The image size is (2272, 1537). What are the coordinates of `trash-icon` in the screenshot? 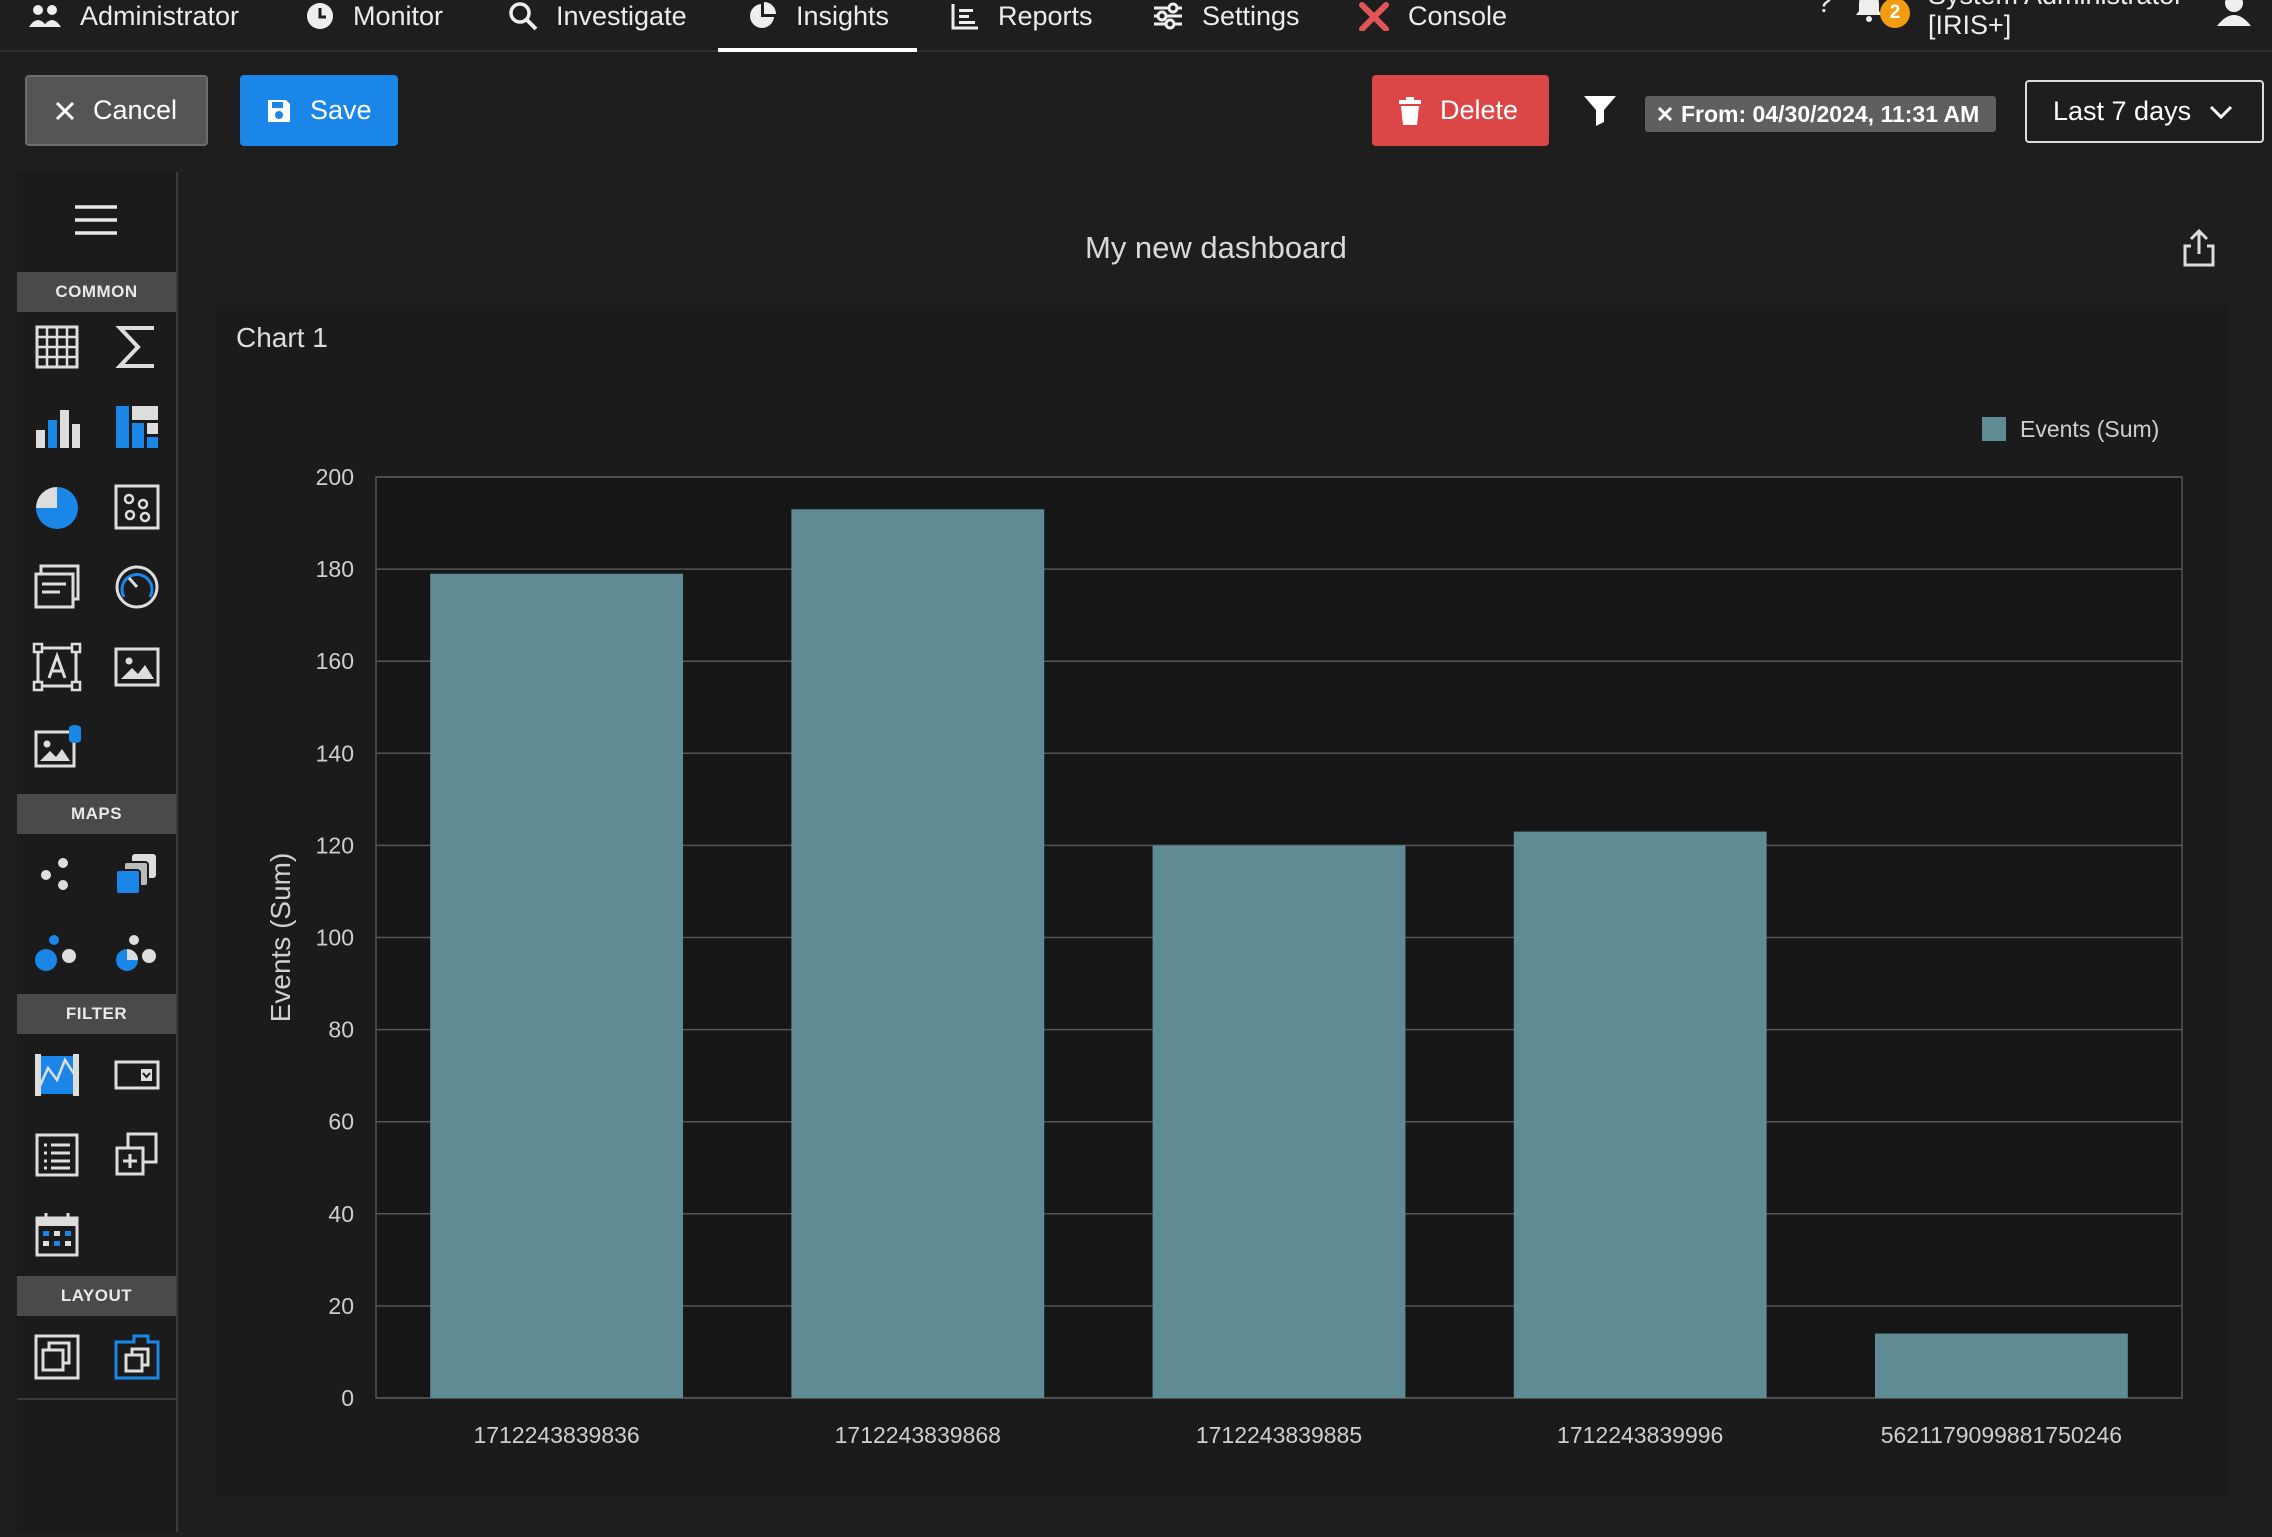 It's located at (1410, 110).